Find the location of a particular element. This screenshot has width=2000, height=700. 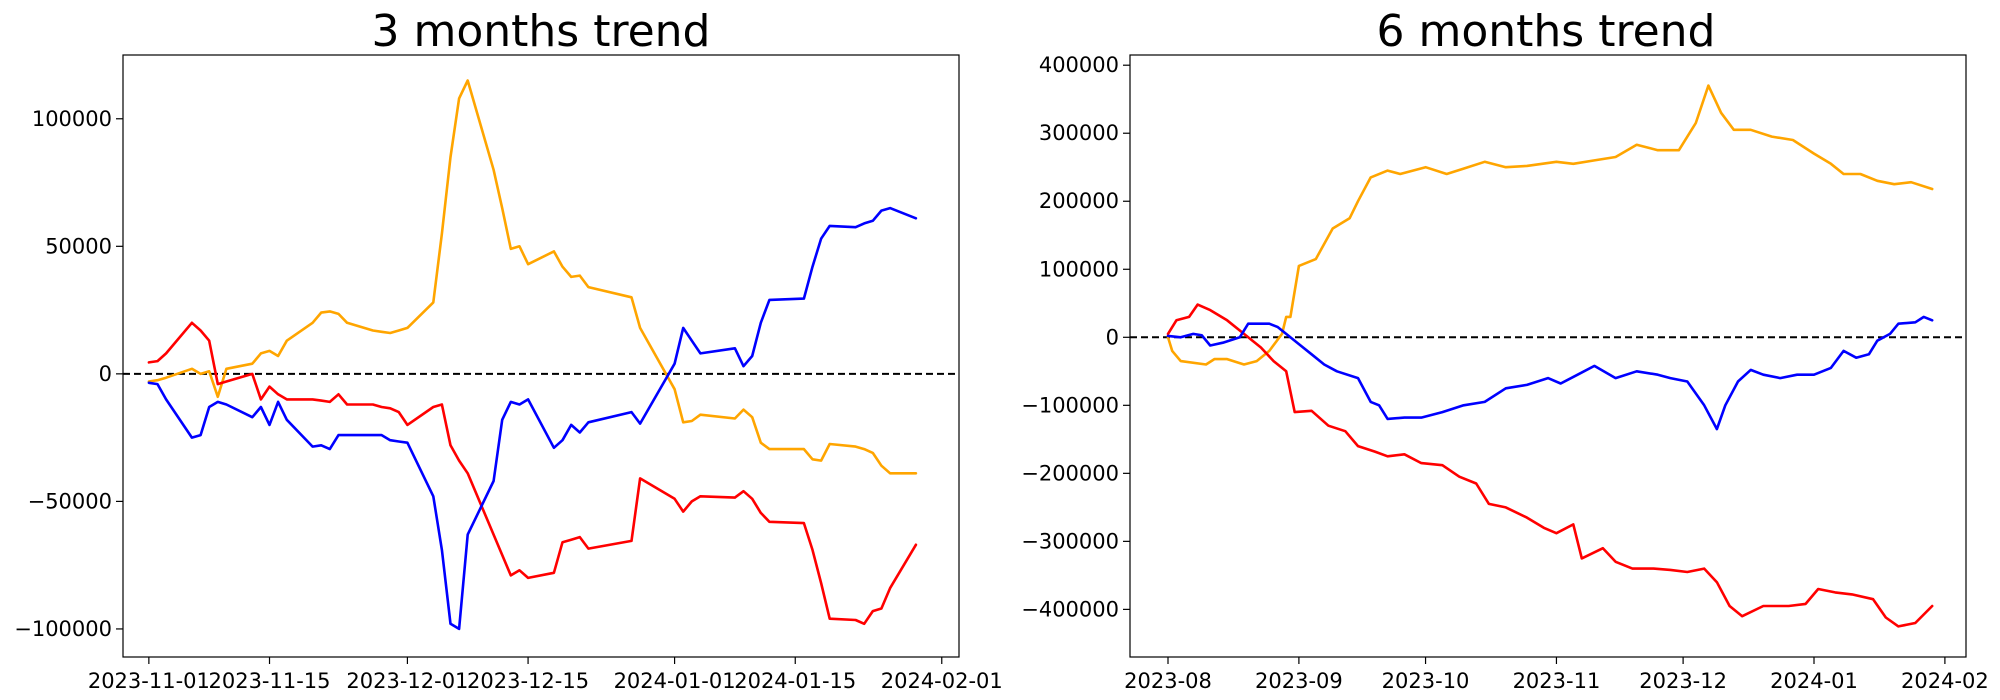

chart-title: 3 months trend is located at coordinates (541, 31).